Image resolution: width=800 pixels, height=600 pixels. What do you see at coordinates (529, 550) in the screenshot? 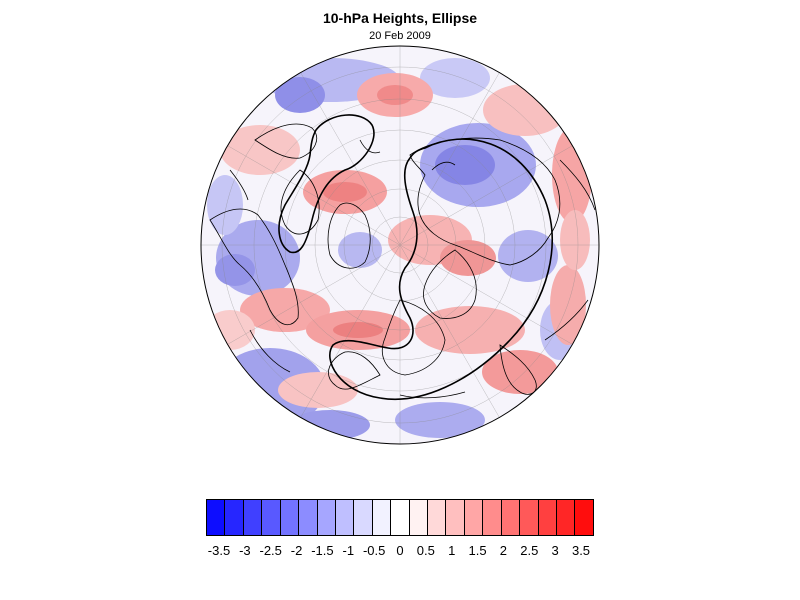
I see `colorbar-tick-label: 2.5` at bounding box center [529, 550].